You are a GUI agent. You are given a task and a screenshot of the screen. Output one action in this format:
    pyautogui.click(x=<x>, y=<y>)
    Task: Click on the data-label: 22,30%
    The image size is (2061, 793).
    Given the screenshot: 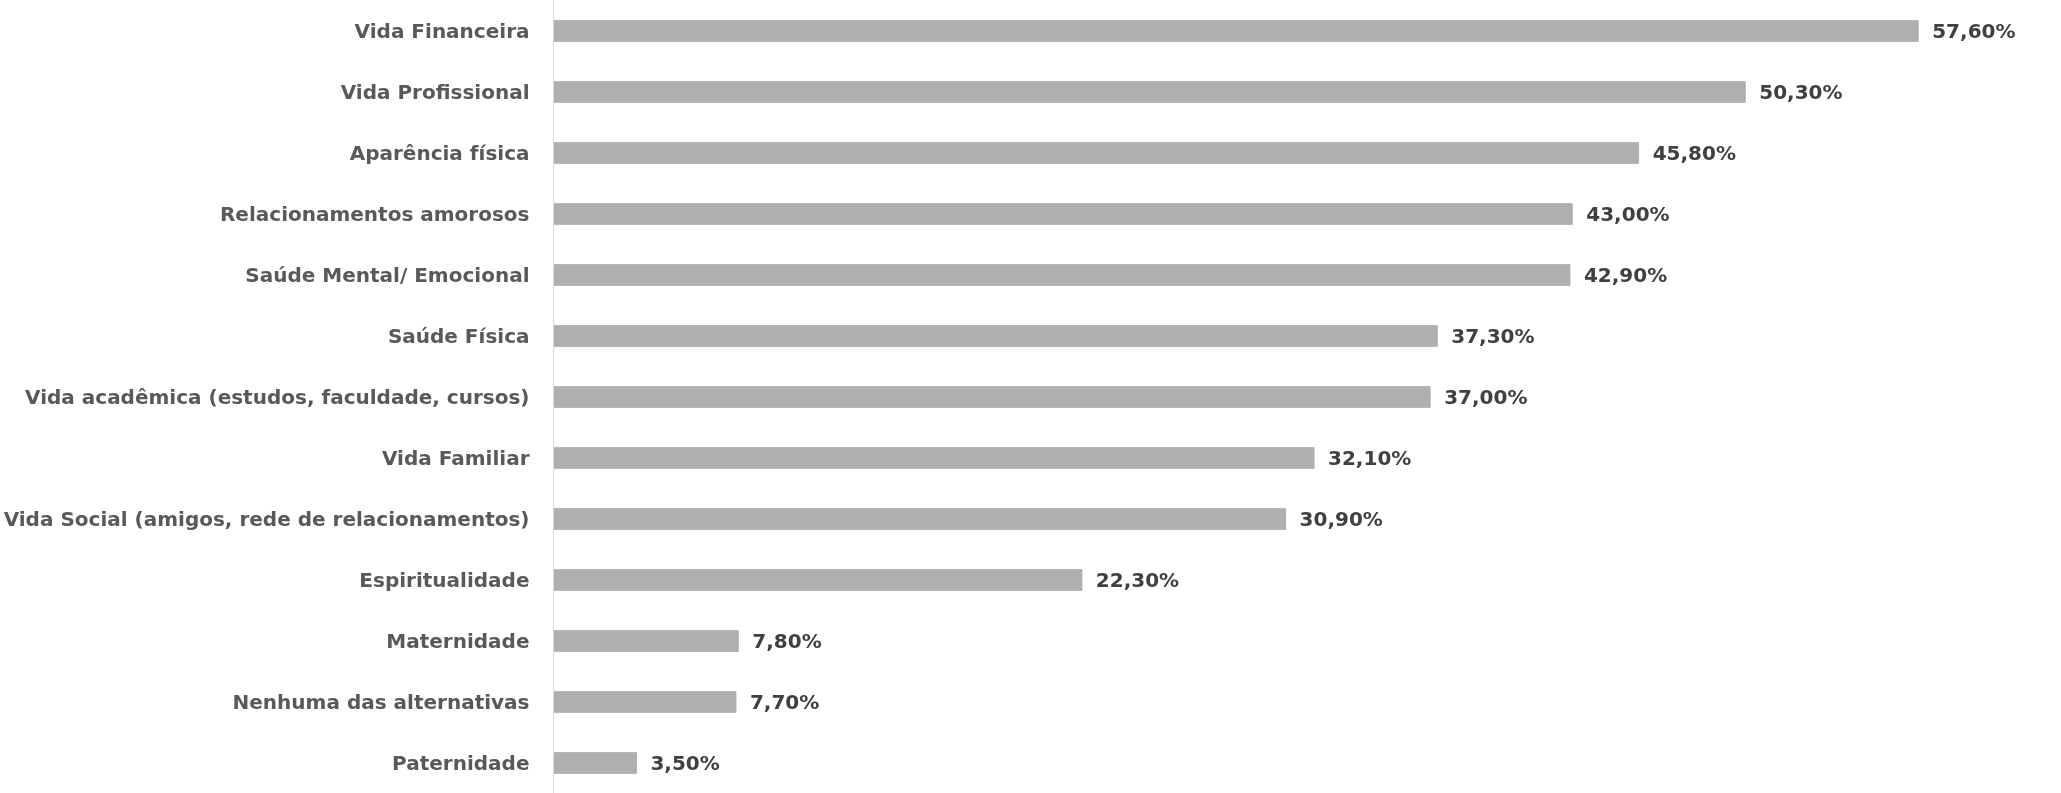 What is the action you would take?
    pyautogui.click(x=1137, y=580)
    